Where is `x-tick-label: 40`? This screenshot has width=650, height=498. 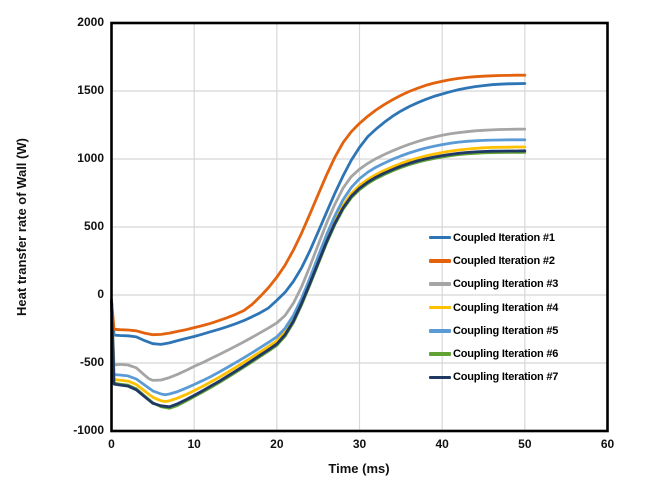
x-tick-label: 40 is located at coordinates (442, 444).